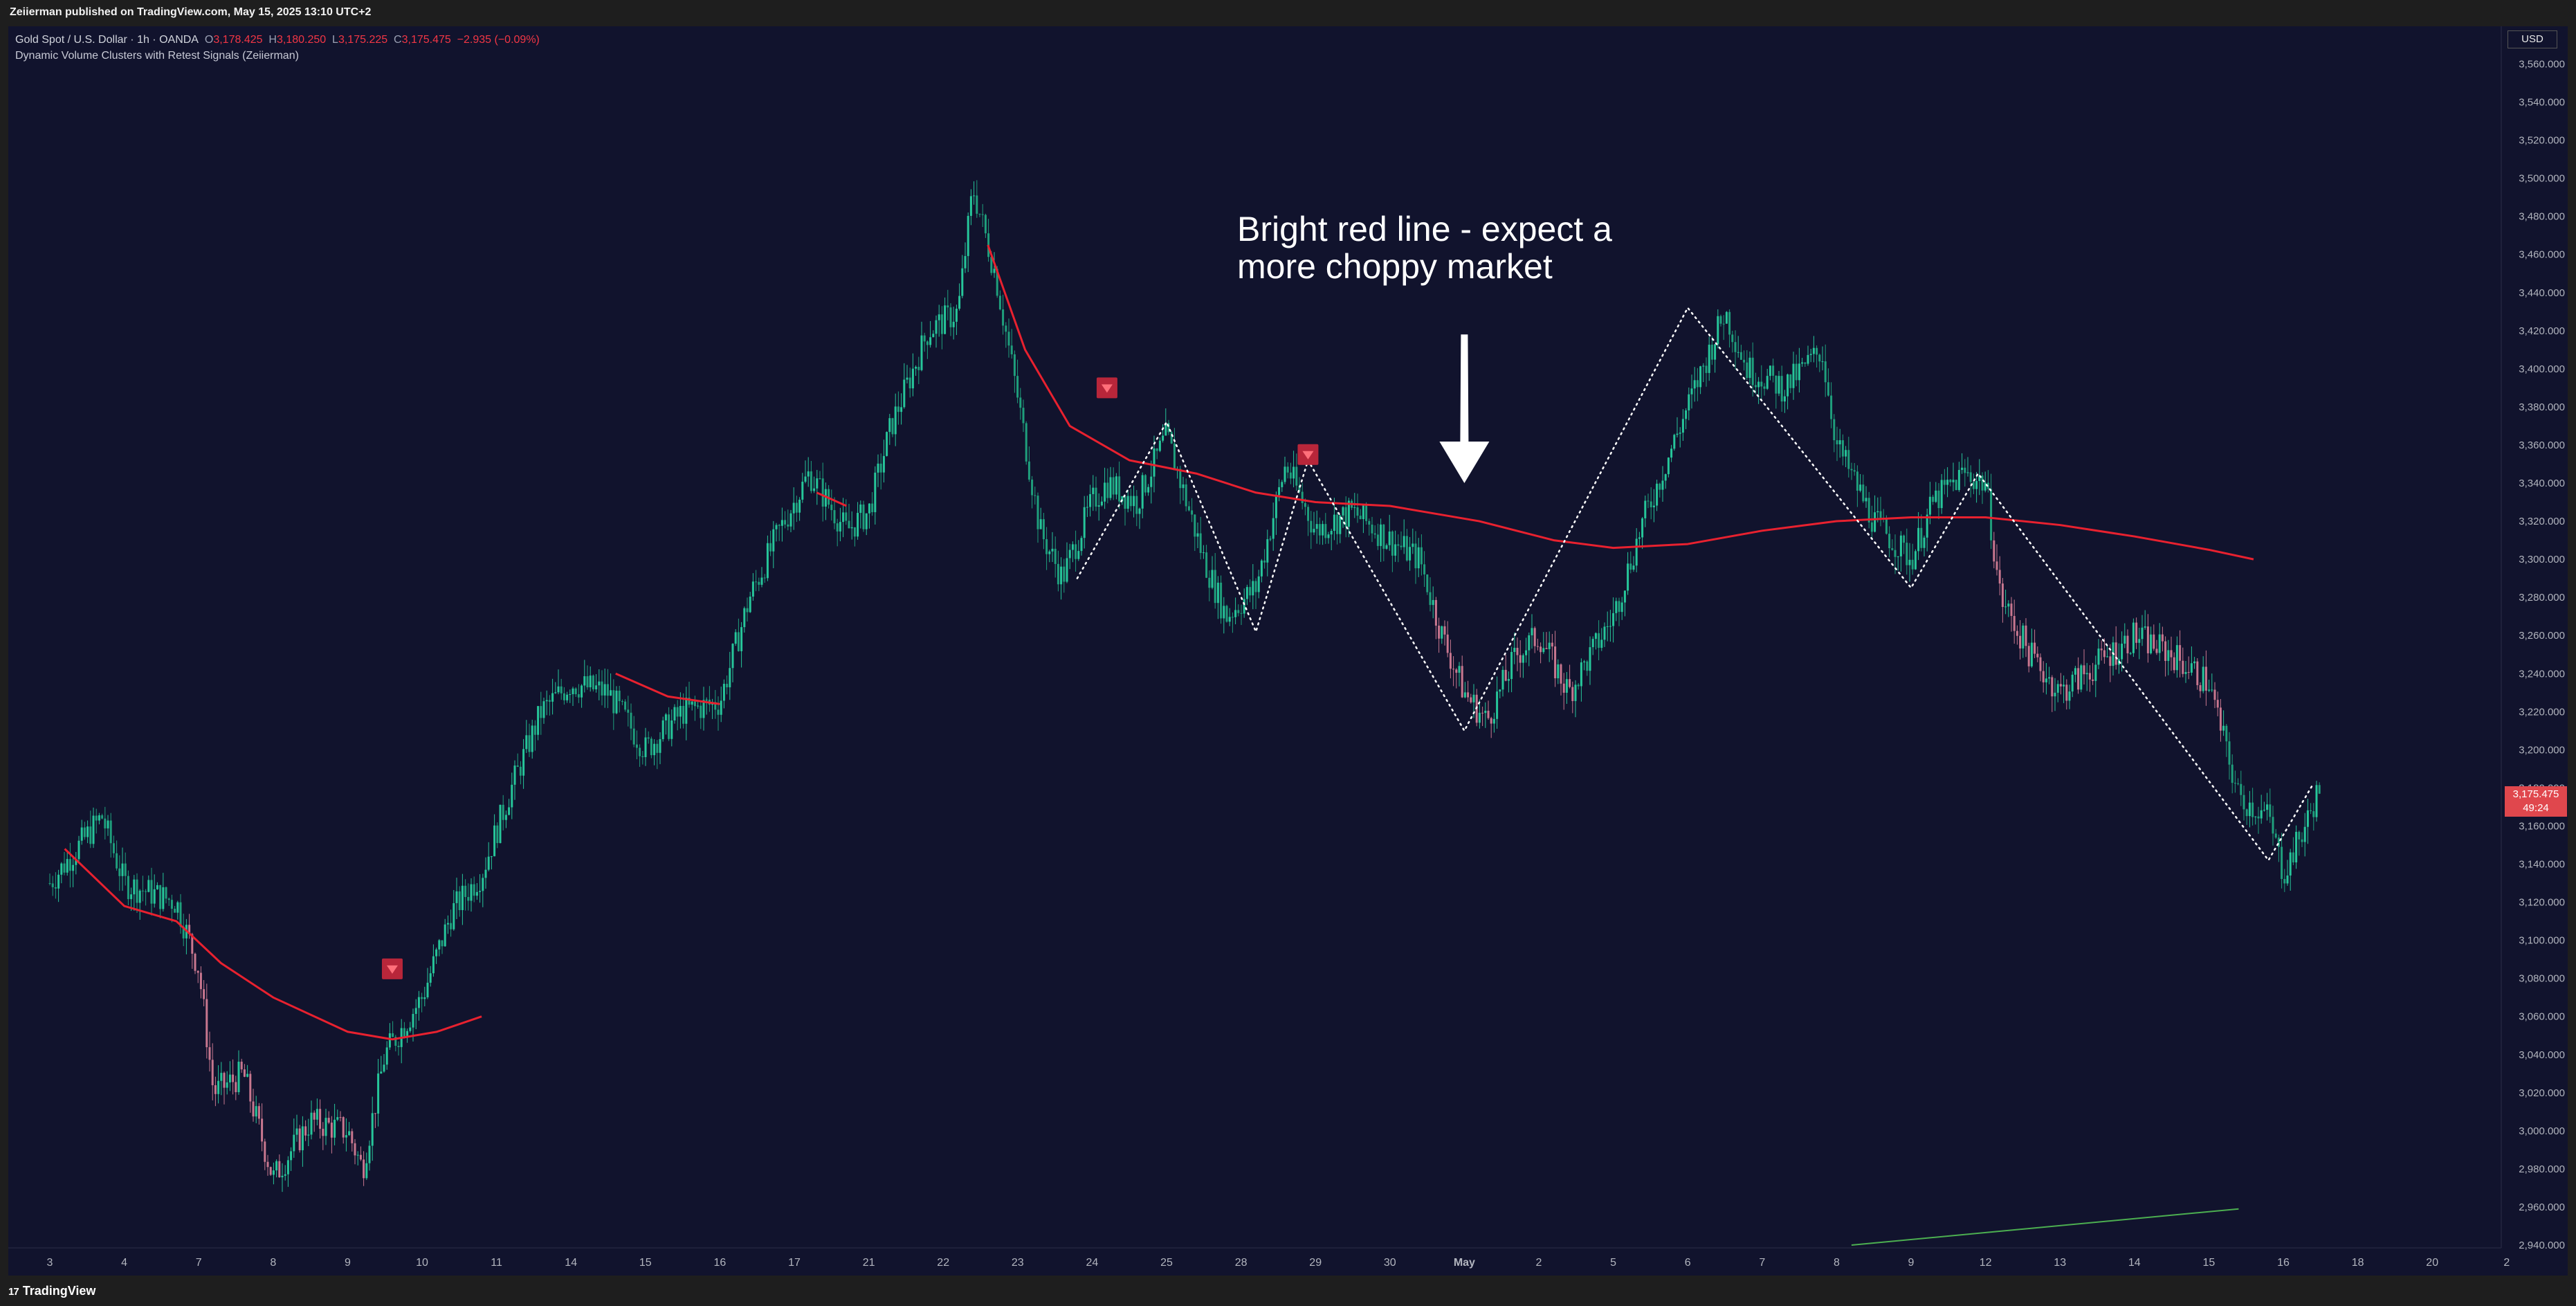 This screenshot has width=2576, height=1306. Describe the element at coordinates (1308, 455) in the screenshot. I see `down-arrow-icon` at that location.